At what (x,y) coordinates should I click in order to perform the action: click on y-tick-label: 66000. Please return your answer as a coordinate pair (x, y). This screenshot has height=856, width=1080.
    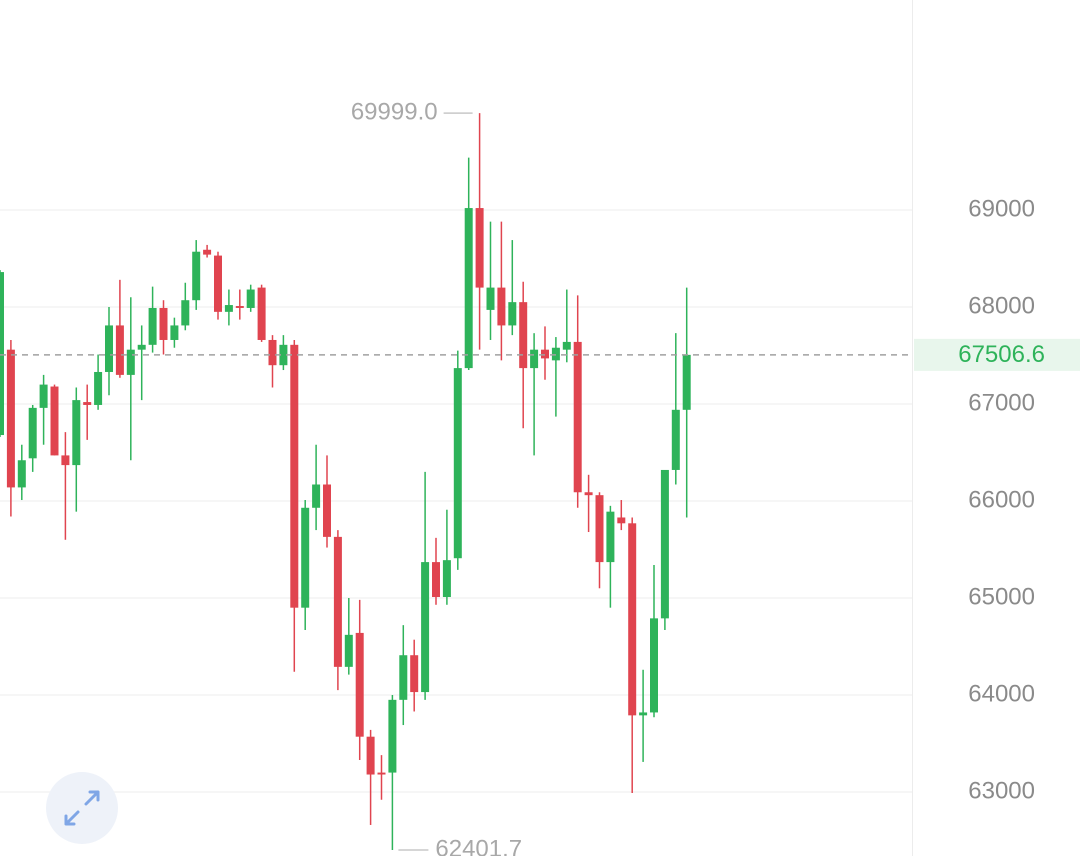
    Looking at the image, I should click on (1001, 499).